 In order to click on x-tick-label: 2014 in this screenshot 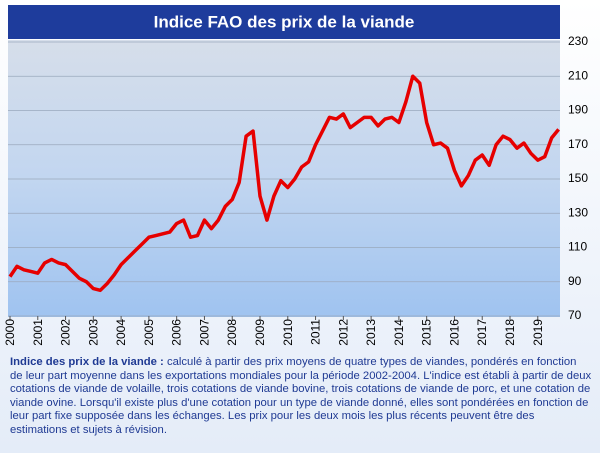, I will do `click(399, 332)`.